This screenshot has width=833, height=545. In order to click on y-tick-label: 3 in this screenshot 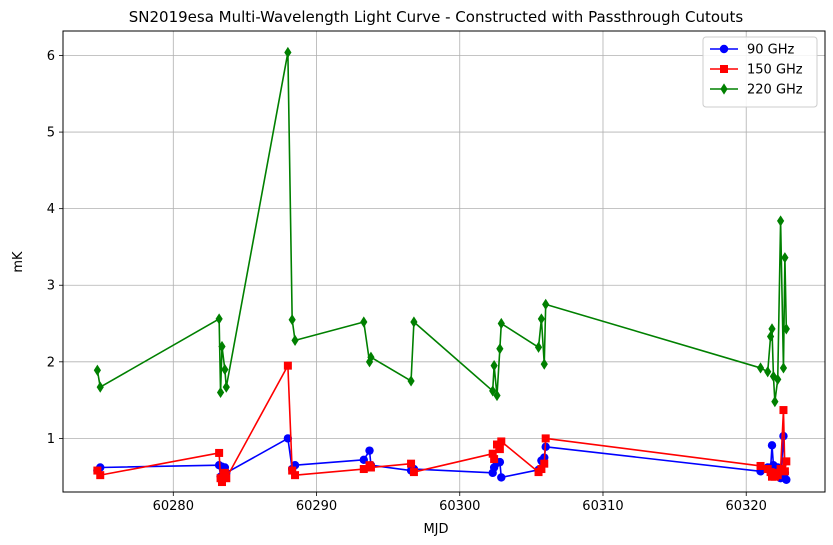, I will do `click(51, 286)`.